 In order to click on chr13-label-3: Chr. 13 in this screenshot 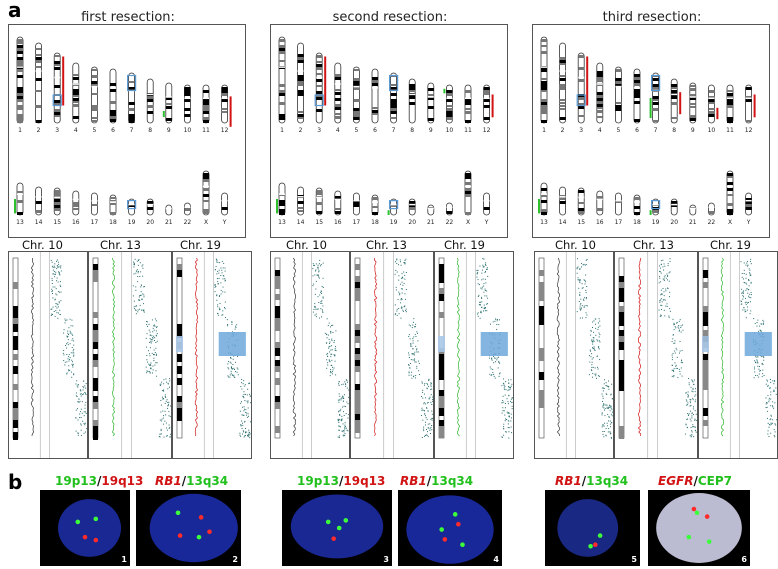, I will do `click(653, 245)`.